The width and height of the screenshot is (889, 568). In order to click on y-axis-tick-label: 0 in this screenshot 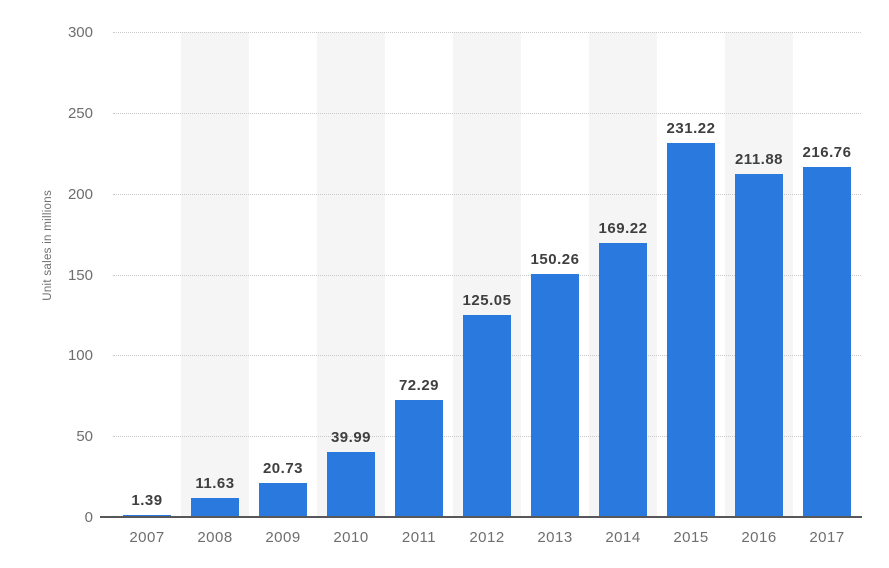, I will do `click(88, 517)`.